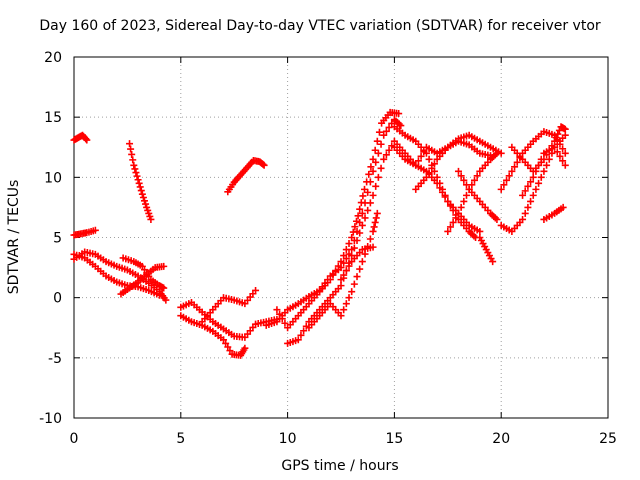  Describe the element at coordinates (57, 299) in the screenshot. I see `y-tick-label: 0` at that location.